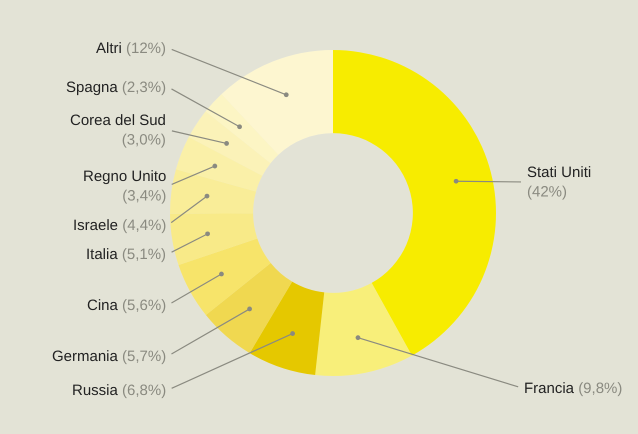  What do you see at coordinates (144, 225) in the screenshot?
I see `data-label: (4,4%)` at bounding box center [144, 225].